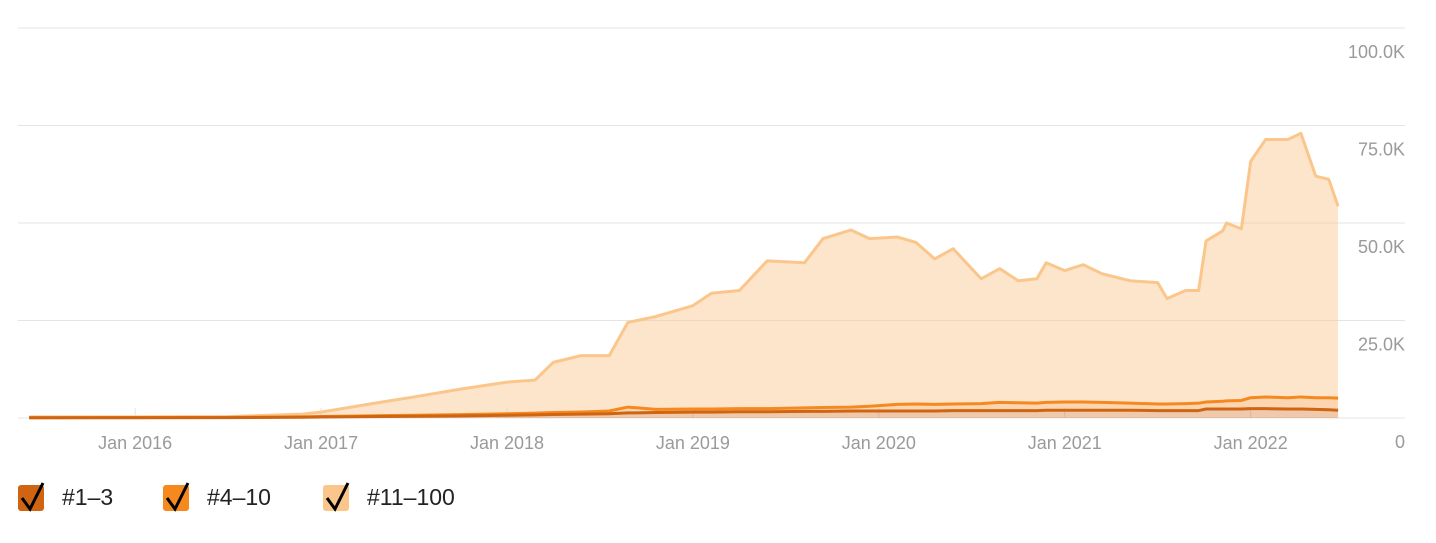 Image resolution: width=1436 pixels, height=543 pixels. Describe the element at coordinates (1381, 247) in the screenshot. I see `y-tick-label: 50.0K` at that location.